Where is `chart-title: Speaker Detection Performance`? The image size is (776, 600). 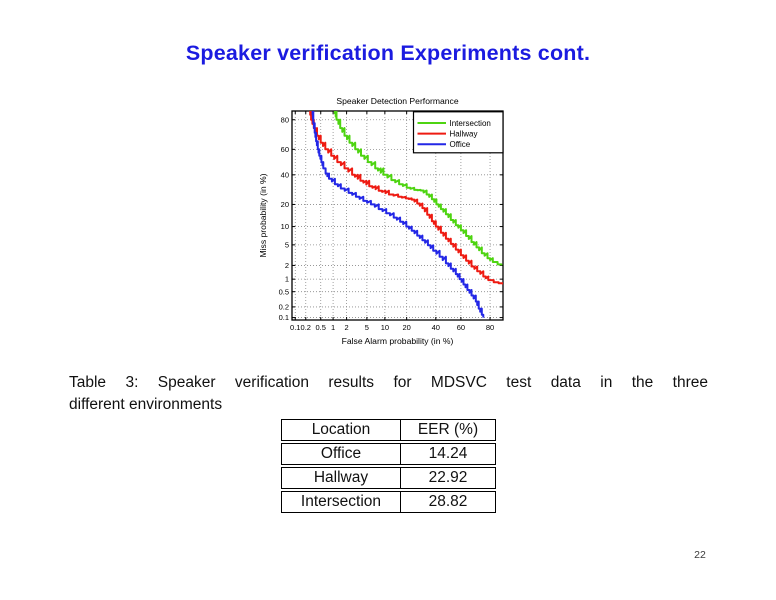
chart-title: Speaker Detection Performance is located at coordinates (397, 101).